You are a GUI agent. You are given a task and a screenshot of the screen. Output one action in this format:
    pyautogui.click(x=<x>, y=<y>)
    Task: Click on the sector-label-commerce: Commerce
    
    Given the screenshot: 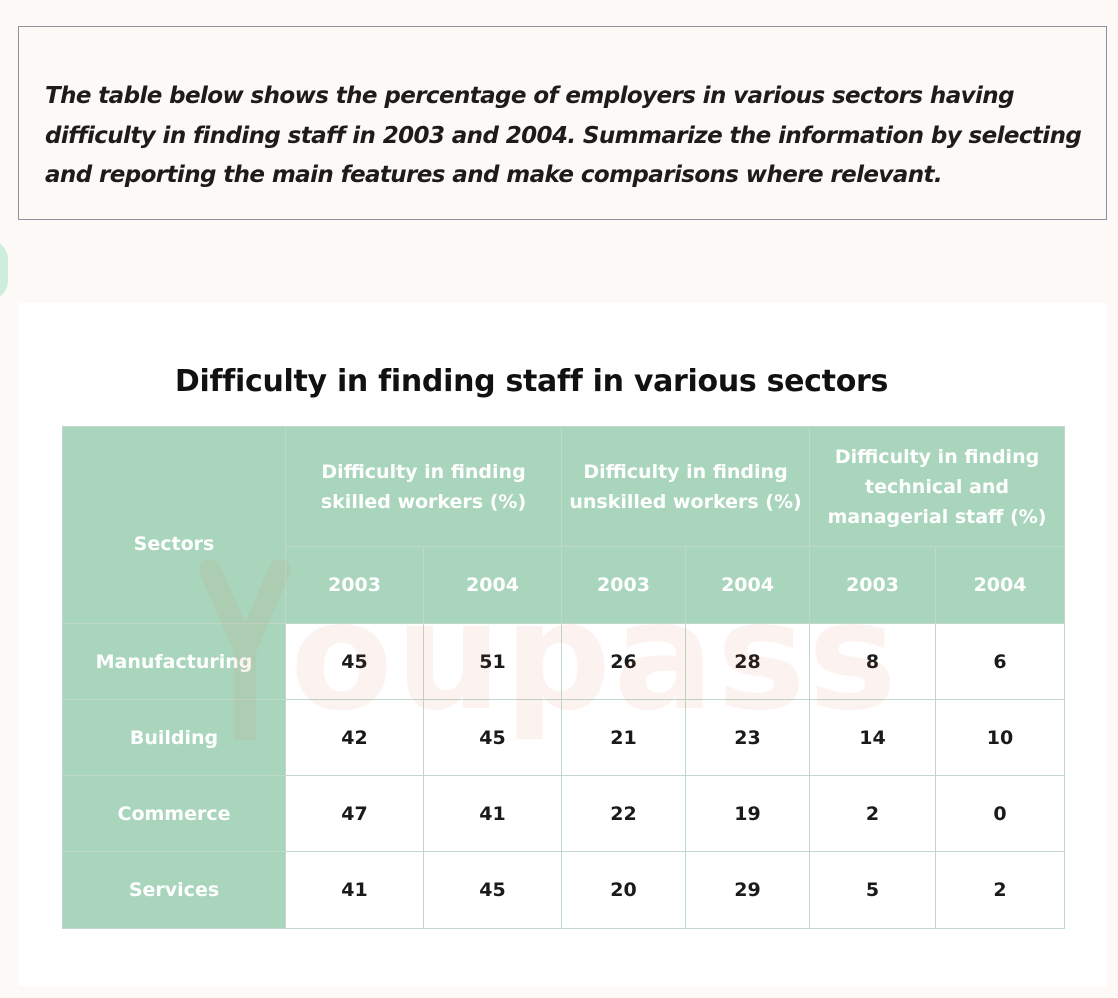 What is the action you would take?
    pyautogui.click(x=174, y=813)
    